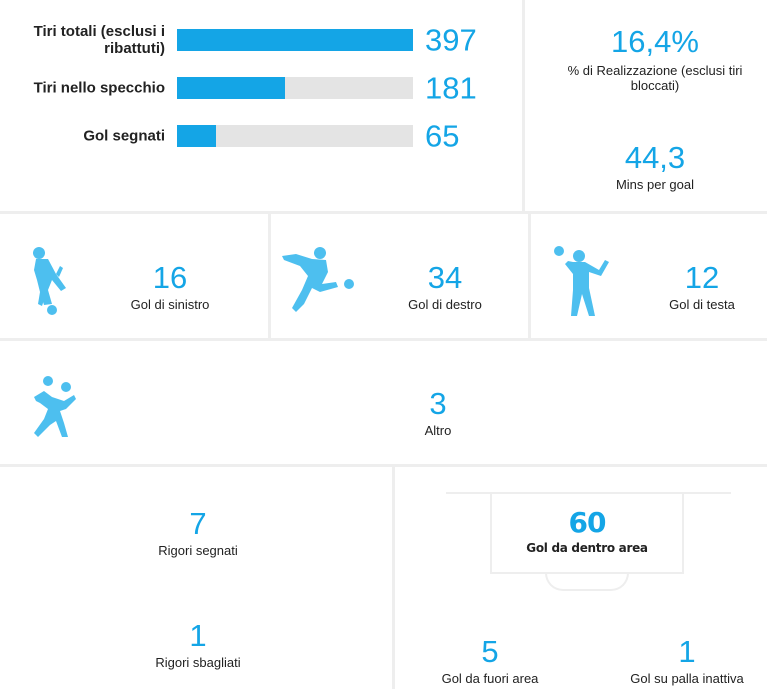 The image size is (767, 689). Describe the element at coordinates (198, 635) in the screenshot. I see `penalties-missed-value: 1` at that location.